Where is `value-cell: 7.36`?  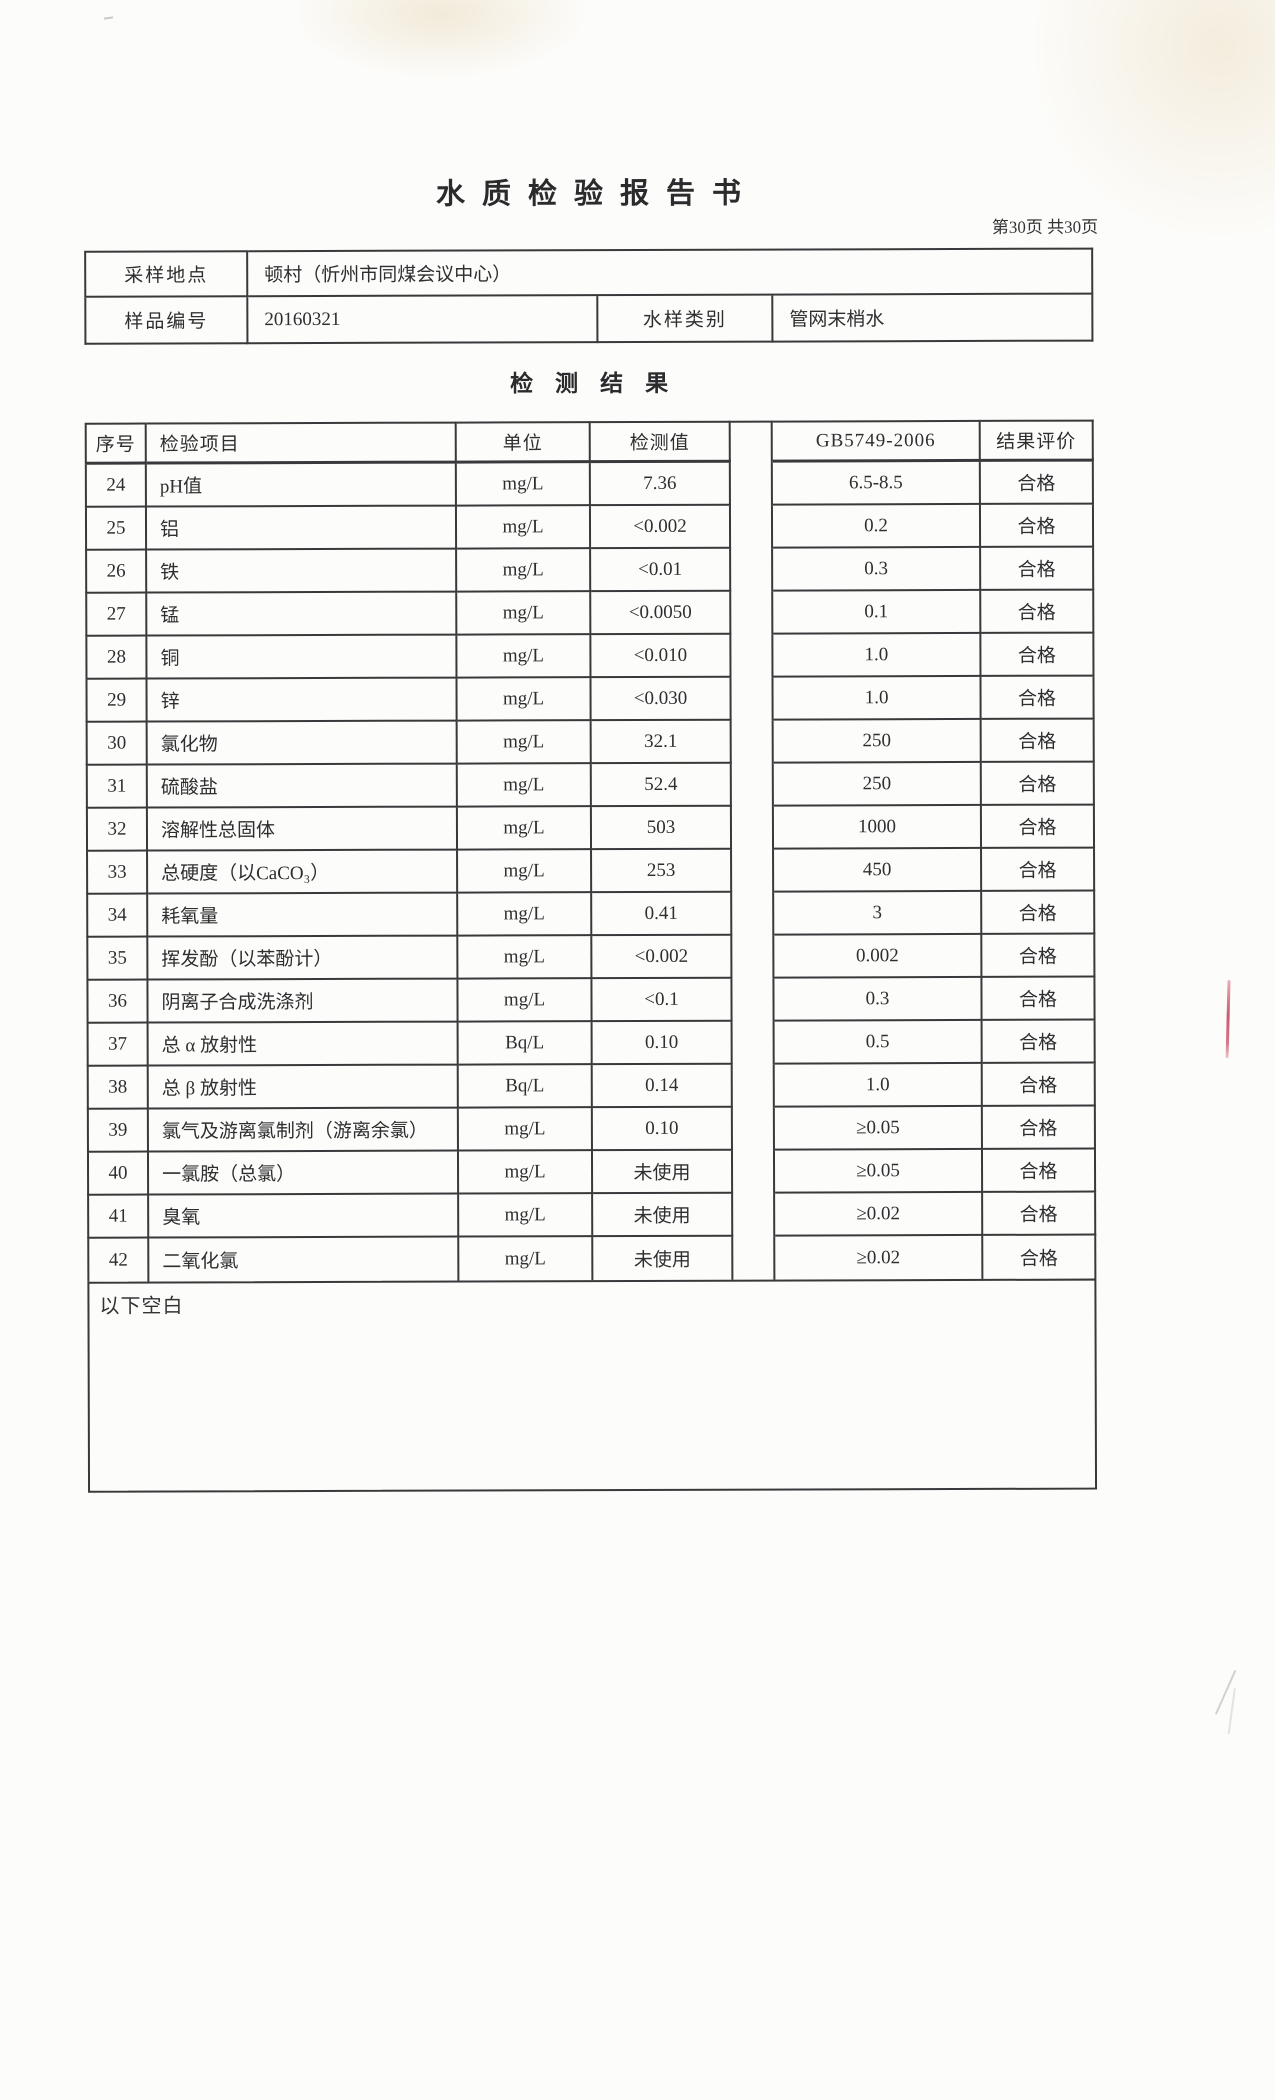 value-cell: 7.36 is located at coordinates (660, 484).